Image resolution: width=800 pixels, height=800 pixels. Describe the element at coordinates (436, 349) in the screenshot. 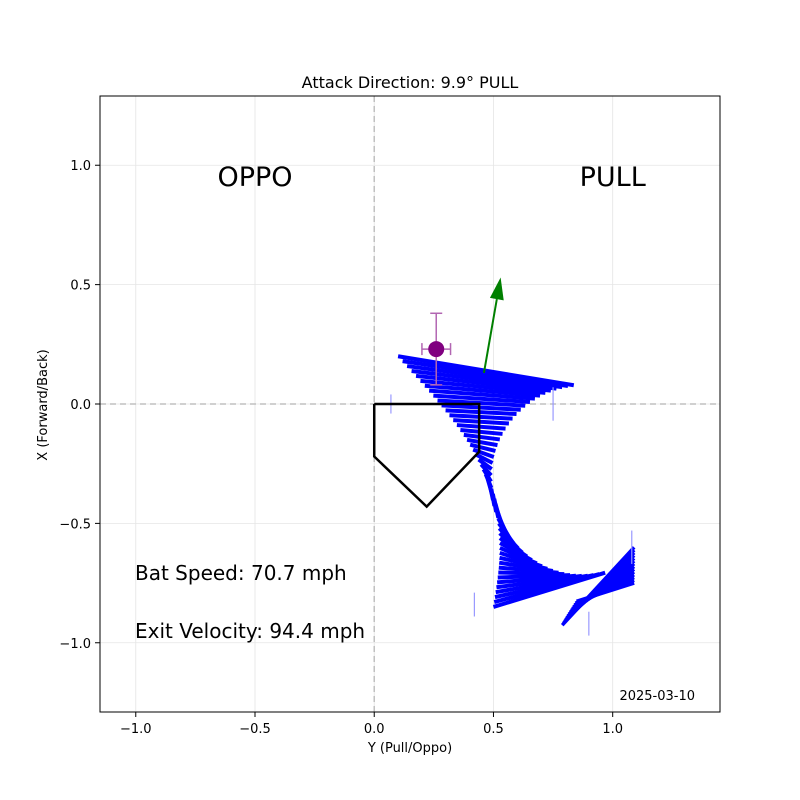

I see `contact-point` at that location.